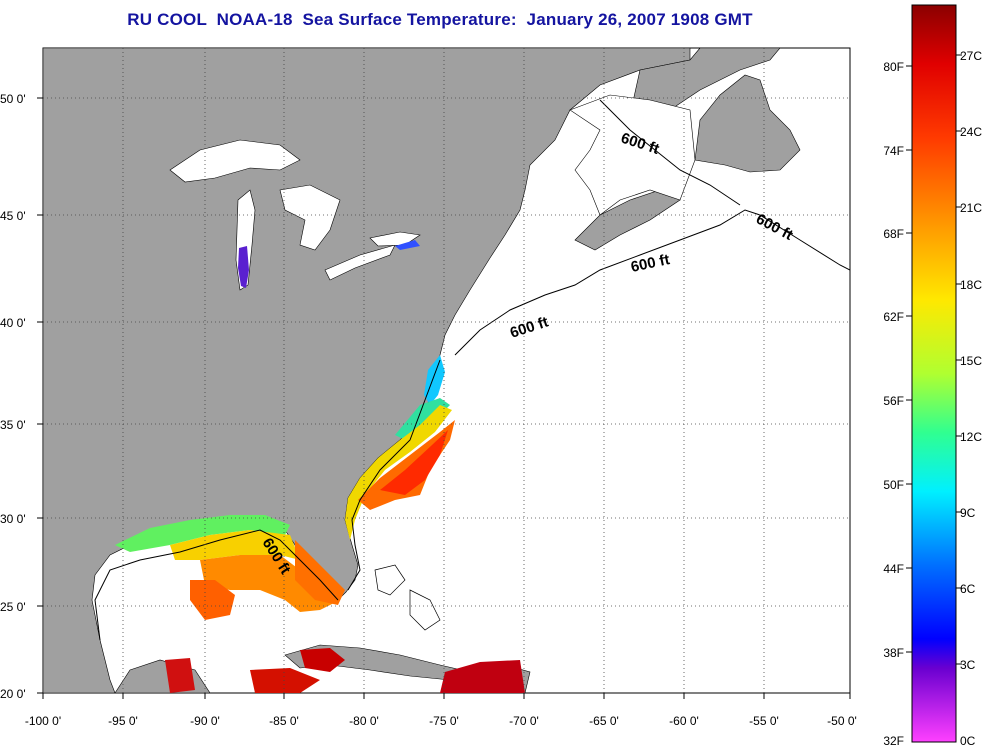  What do you see at coordinates (235, 545) in the screenshot?
I see `sst-gulf-yellow` at bounding box center [235, 545].